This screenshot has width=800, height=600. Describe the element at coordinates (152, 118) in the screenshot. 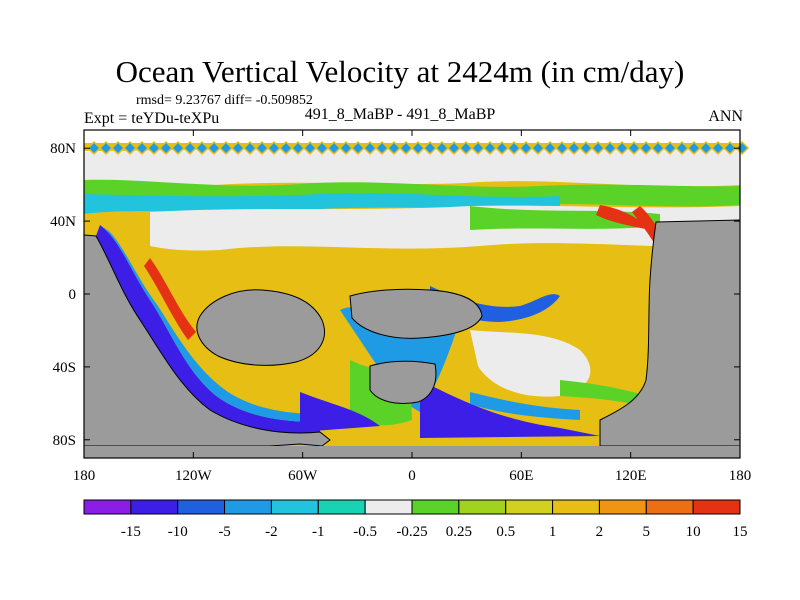

I see `experiment-label: Expt = teYDu-teXPu` at that location.